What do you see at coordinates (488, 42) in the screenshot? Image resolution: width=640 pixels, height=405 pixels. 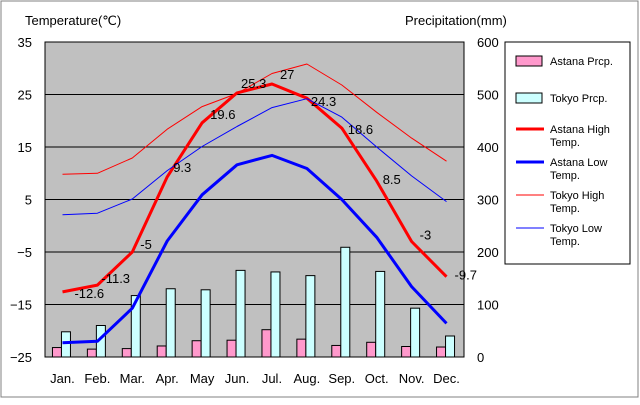 I see `right-tick-label: 600` at bounding box center [488, 42].